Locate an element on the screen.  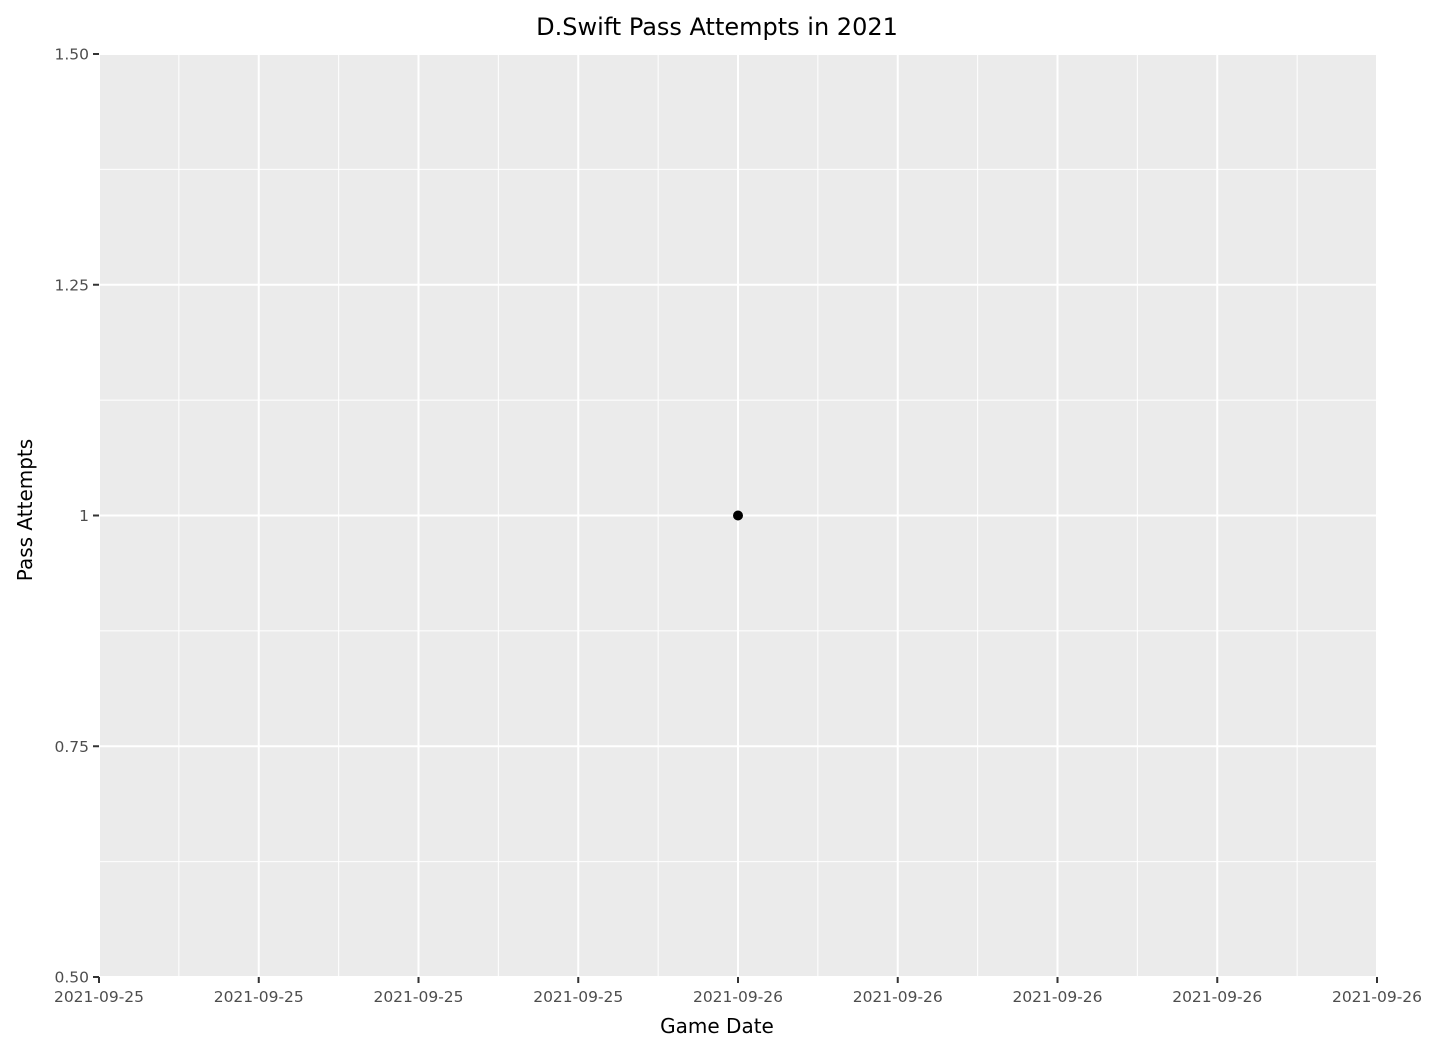
x-axis-title: Game Date is located at coordinates (717, 1026).